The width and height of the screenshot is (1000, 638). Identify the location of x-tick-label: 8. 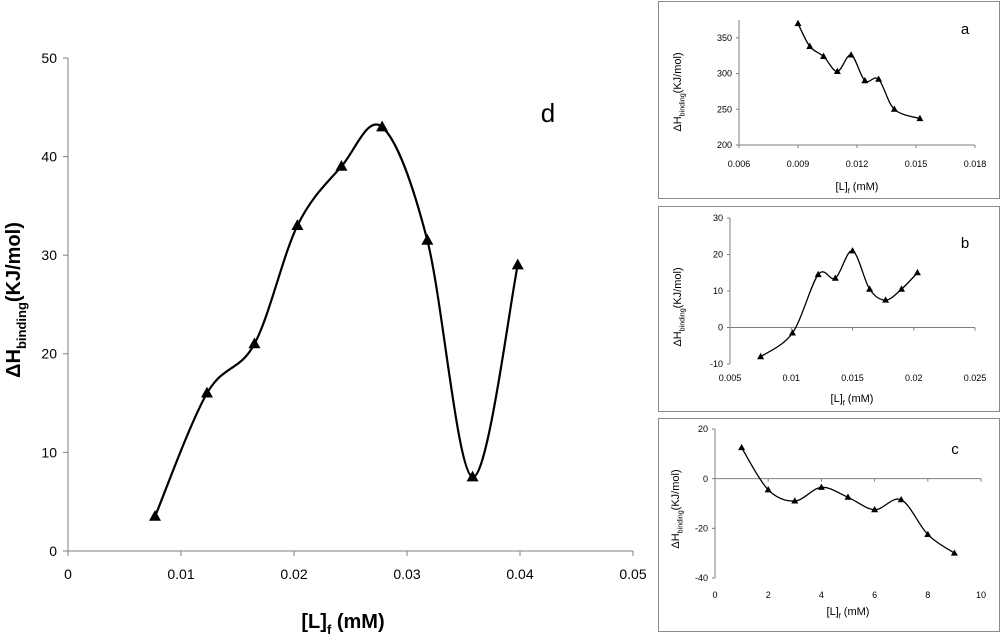
(927, 595).